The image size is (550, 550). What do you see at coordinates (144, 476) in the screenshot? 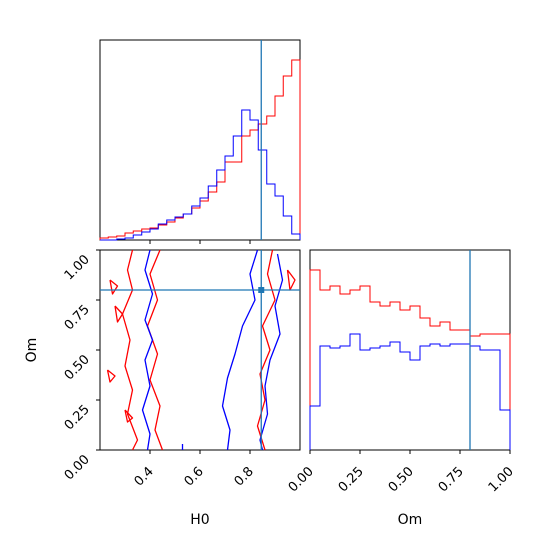
I see `contour-xtick-label-0: 0.4` at bounding box center [144, 476].